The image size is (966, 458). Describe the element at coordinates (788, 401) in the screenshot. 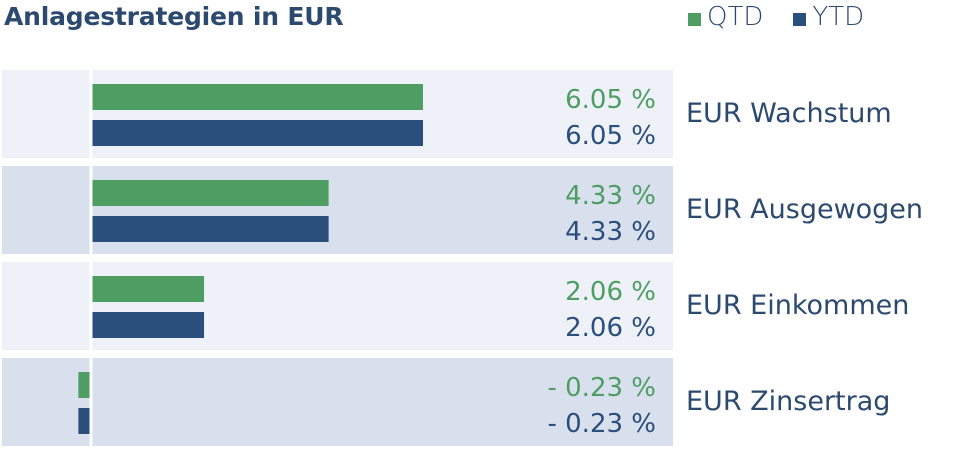

I see `category-label: EUR Zinsertrag` at that location.